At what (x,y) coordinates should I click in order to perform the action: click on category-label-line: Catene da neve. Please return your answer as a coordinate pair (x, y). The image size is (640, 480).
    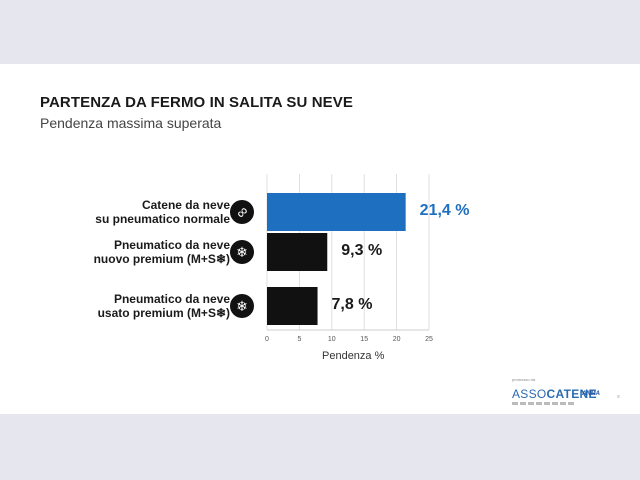
    Looking at the image, I should click on (185, 205).